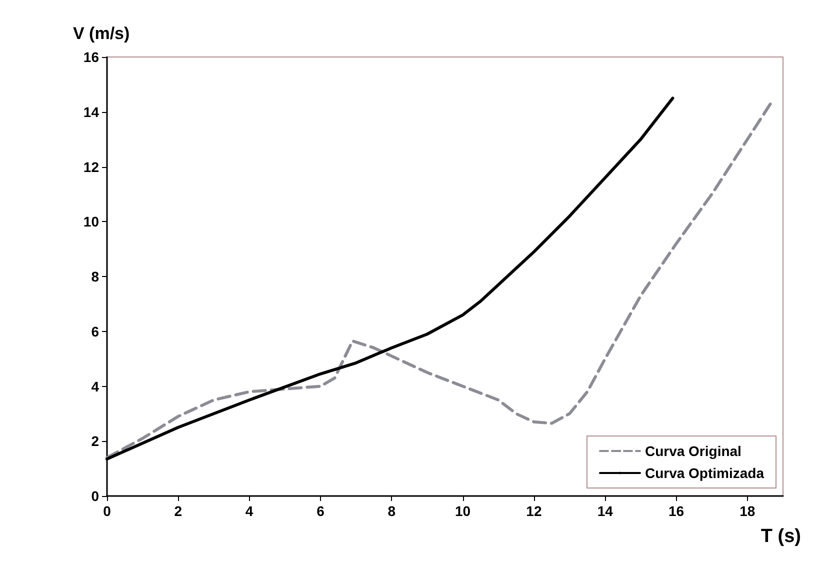 This screenshot has width=816, height=563. Describe the element at coordinates (676, 511) in the screenshot. I see `x-tick-label: 16` at that location.